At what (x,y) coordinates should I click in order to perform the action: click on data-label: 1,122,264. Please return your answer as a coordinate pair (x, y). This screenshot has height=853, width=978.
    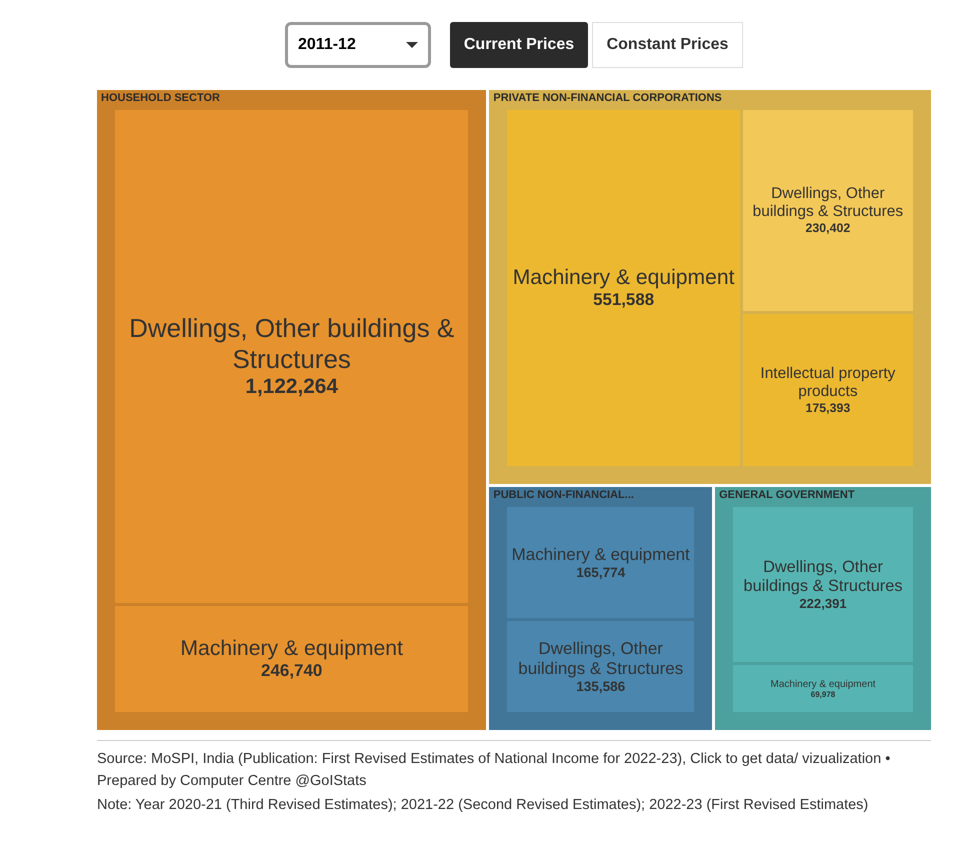
    Looking at the image, I should click on (291, 387).